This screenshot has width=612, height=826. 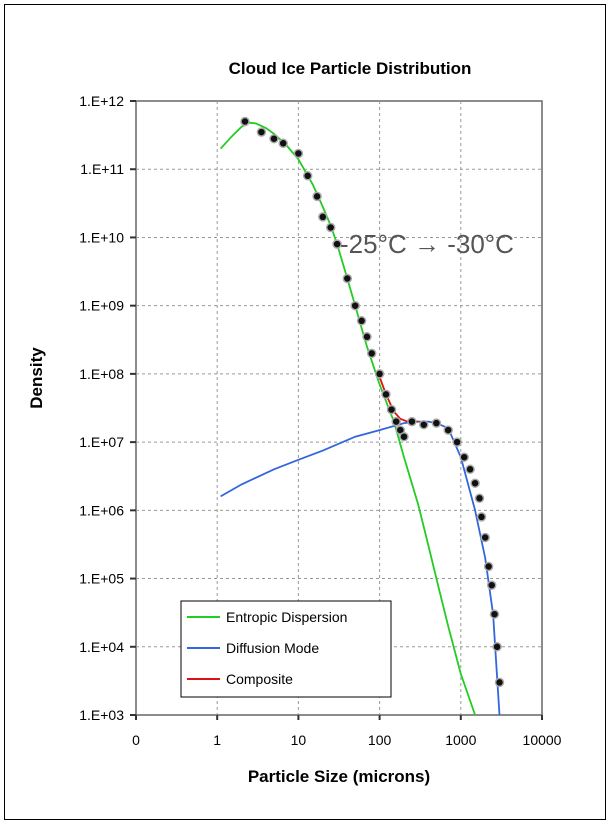 I want to click on x-tick-label: 10000, so click(x=542, y=740).